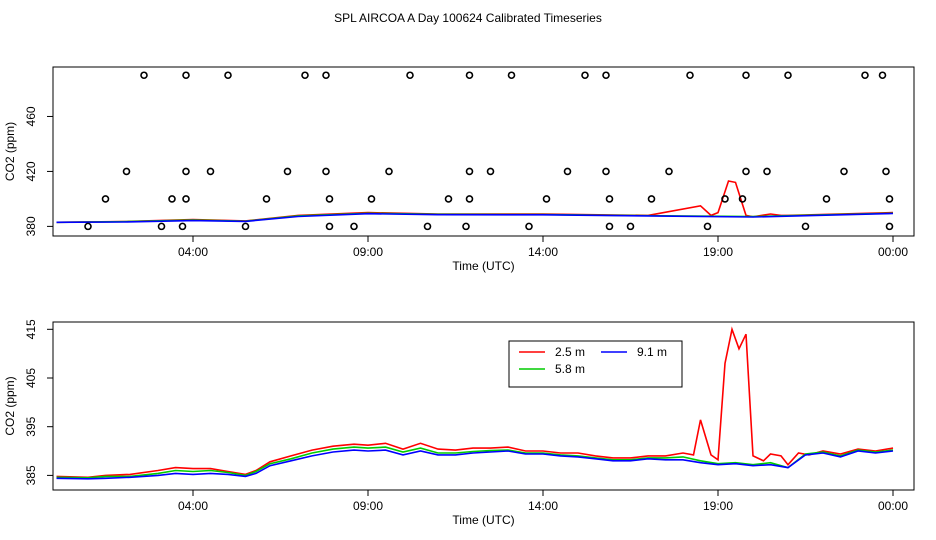  Describe the element at coordinates (570, 352) in the screenshot. I see `legend-label: 2.5 m` at that location.